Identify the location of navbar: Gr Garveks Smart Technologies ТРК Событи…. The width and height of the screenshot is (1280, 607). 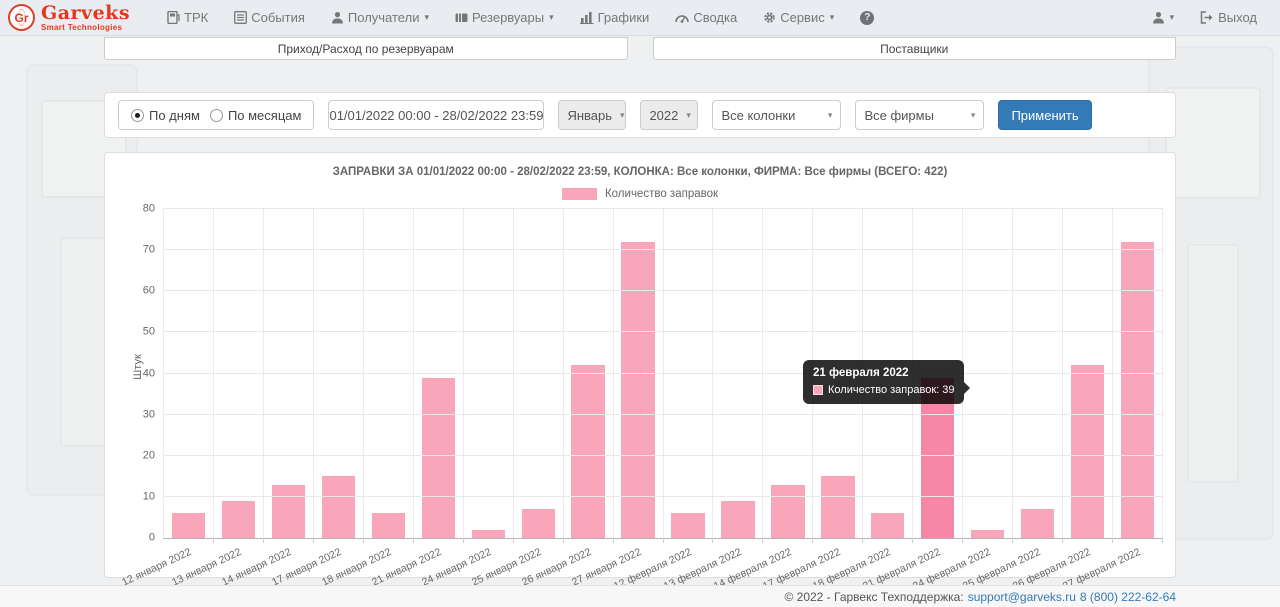
(640, 18).